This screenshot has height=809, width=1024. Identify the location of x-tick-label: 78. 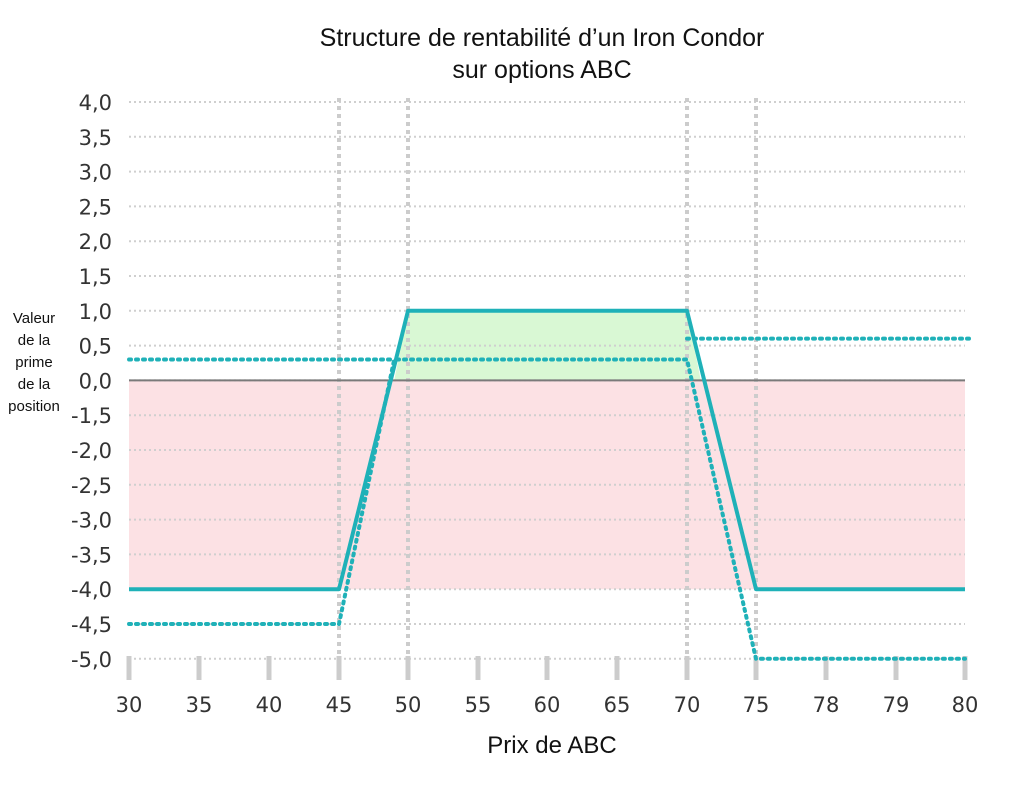
(826, 705).